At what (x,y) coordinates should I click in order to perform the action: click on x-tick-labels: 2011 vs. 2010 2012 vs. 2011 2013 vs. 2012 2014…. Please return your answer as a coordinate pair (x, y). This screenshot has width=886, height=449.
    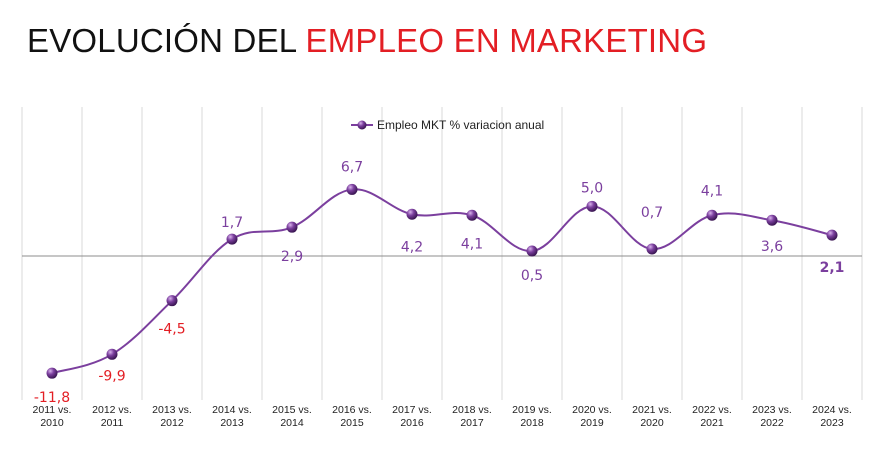
    Looking at the image, I should click on (442, 416).